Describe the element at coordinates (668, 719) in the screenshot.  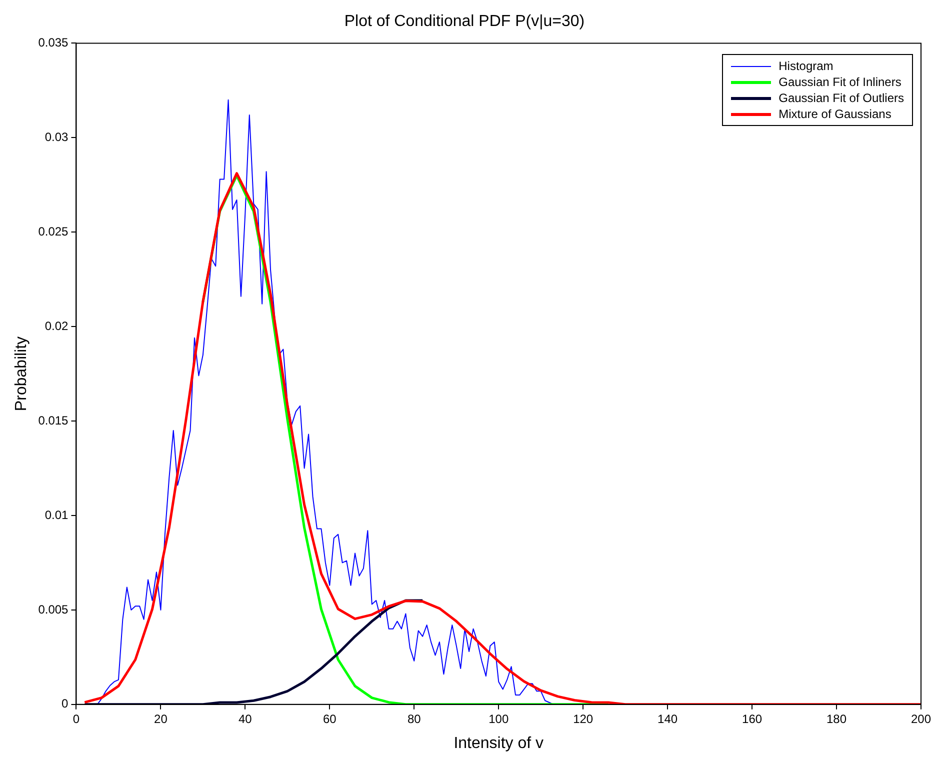
I see `x-tick-label: 140` at that location.